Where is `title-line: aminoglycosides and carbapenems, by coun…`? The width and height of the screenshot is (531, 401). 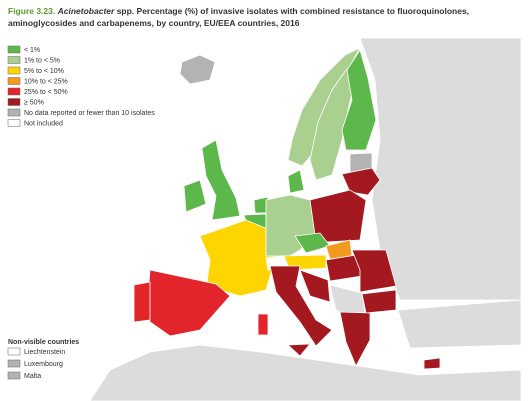
title-line: aminoglycosides and carbapenems, by coun… is located at coordinates (154, 23).